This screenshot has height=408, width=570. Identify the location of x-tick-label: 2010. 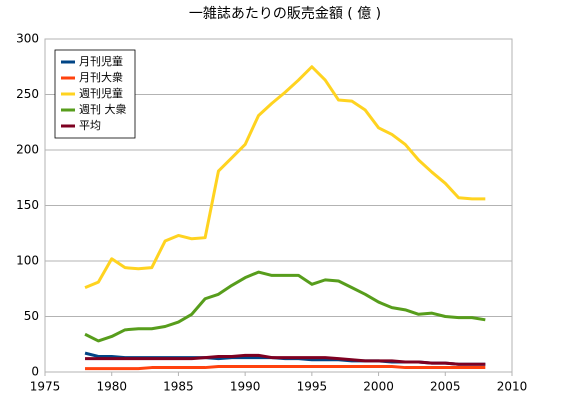
(512, 387).